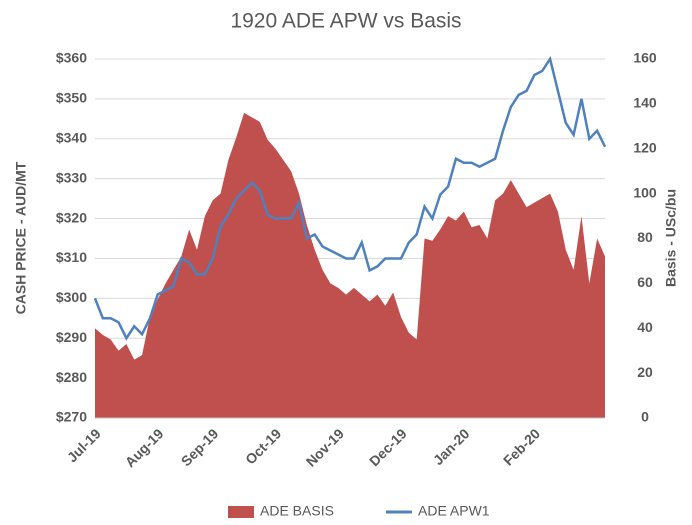  What do you see at coordinates (454, 511) in the screenshot?
I see `legend-label: ADE APW1` at bounding box center [454, 511].